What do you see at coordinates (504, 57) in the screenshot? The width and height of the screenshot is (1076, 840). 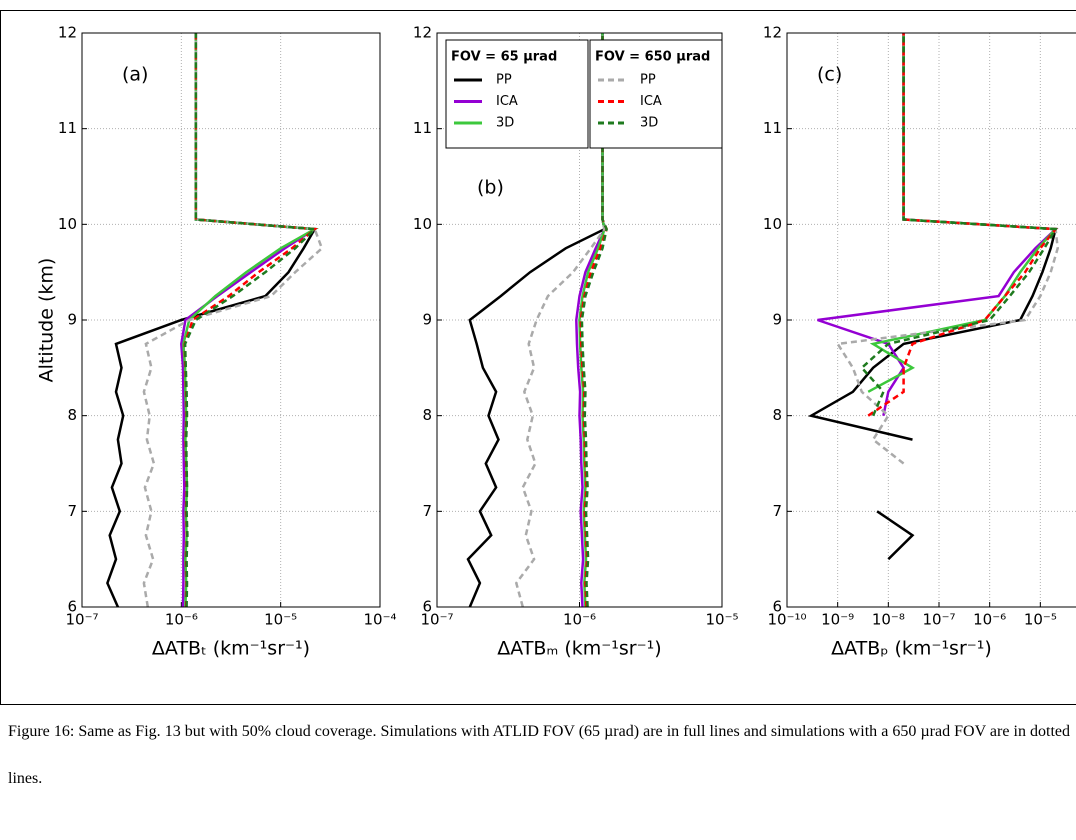 I see `legend-title: FOV = 65 µrad` at bounding box center [504, 57].